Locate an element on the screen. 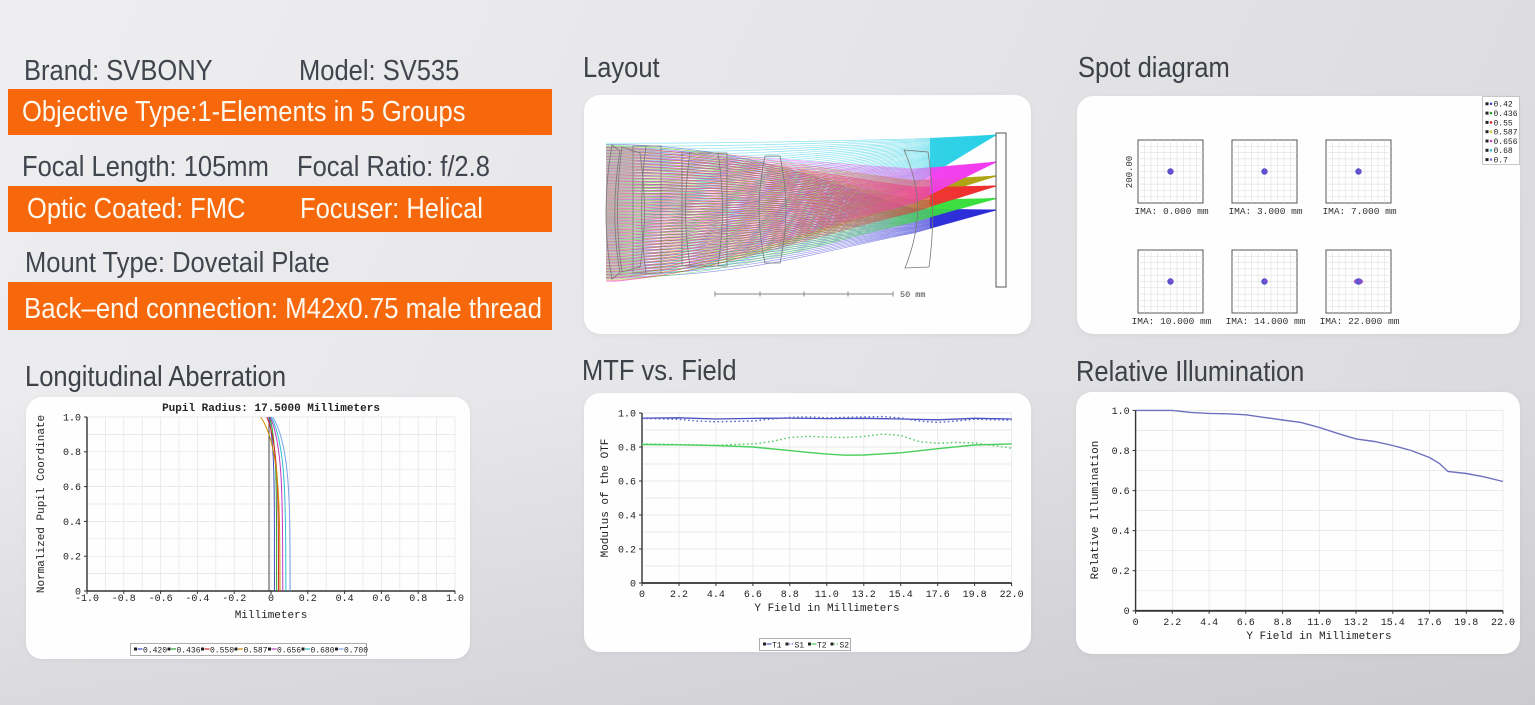  svg-text: T1 is located at coordinates (777, 646).